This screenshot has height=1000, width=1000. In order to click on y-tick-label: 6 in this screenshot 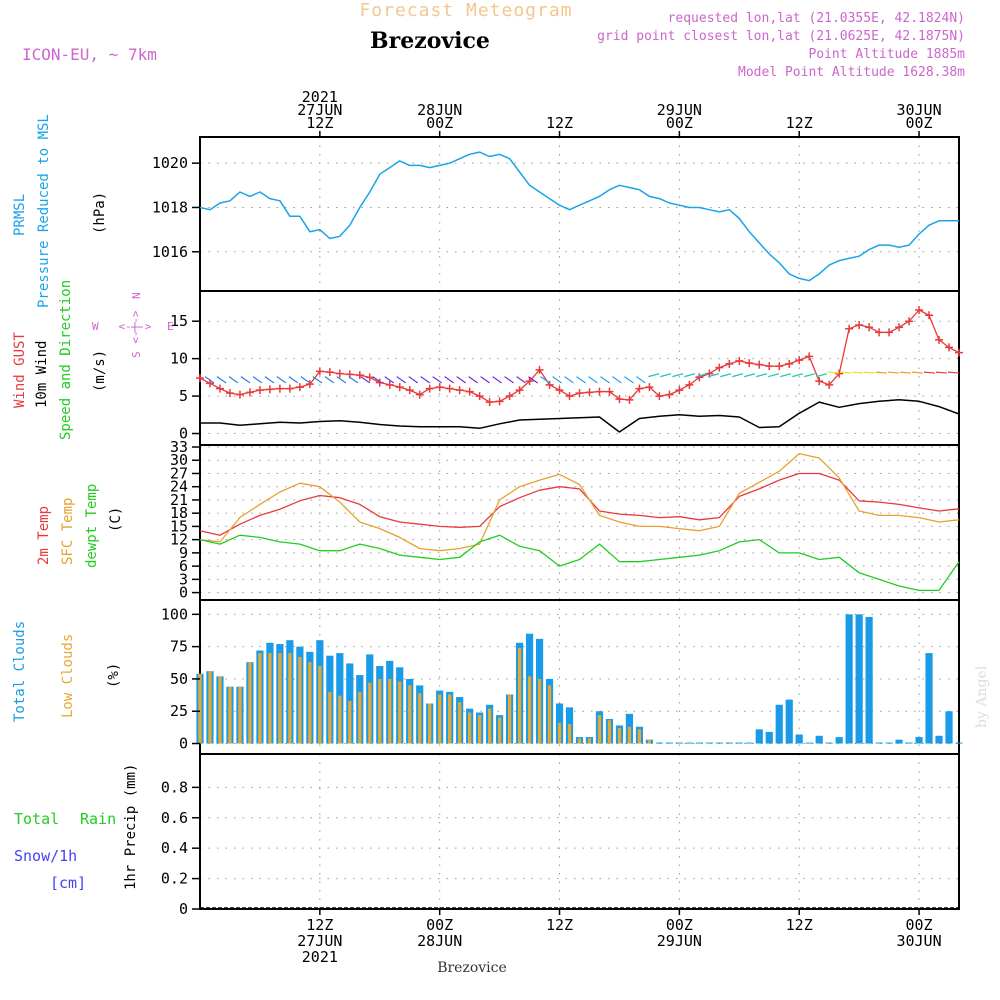, I will do `click(183, 566)`.